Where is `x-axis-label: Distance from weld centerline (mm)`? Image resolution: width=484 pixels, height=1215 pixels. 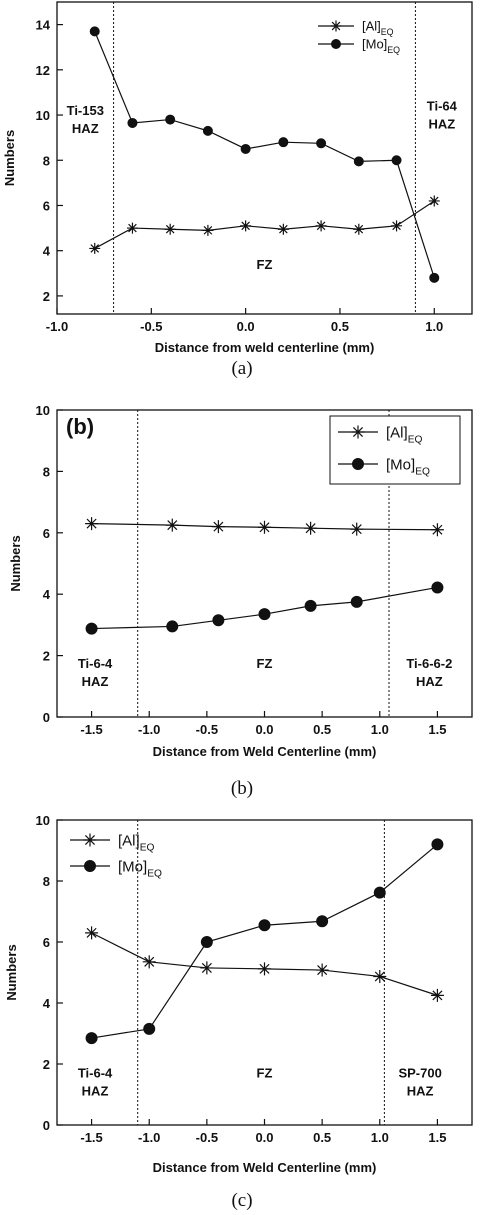
x-axis-label: Distance from weld centerline (mm) is located at coordinates (265, 347).